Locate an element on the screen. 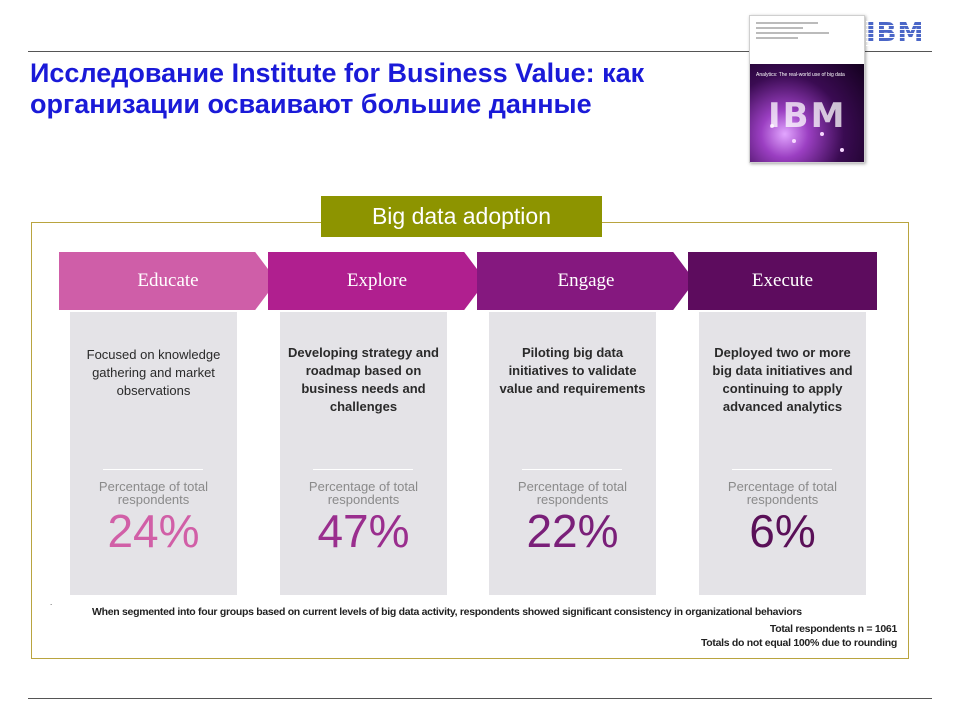  percentage-value: 6% is located at coordinates (782, 531).